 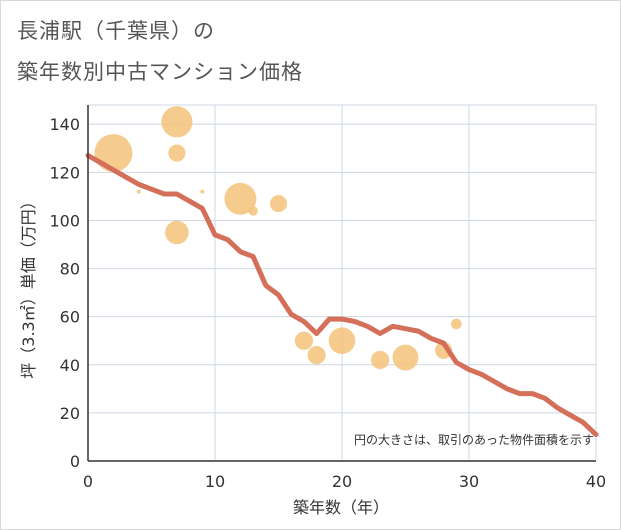 What do you see at coordinates (596, 481) in the screenshot?
I see `x-tick-label: 40` at bounding box center [596, 481].